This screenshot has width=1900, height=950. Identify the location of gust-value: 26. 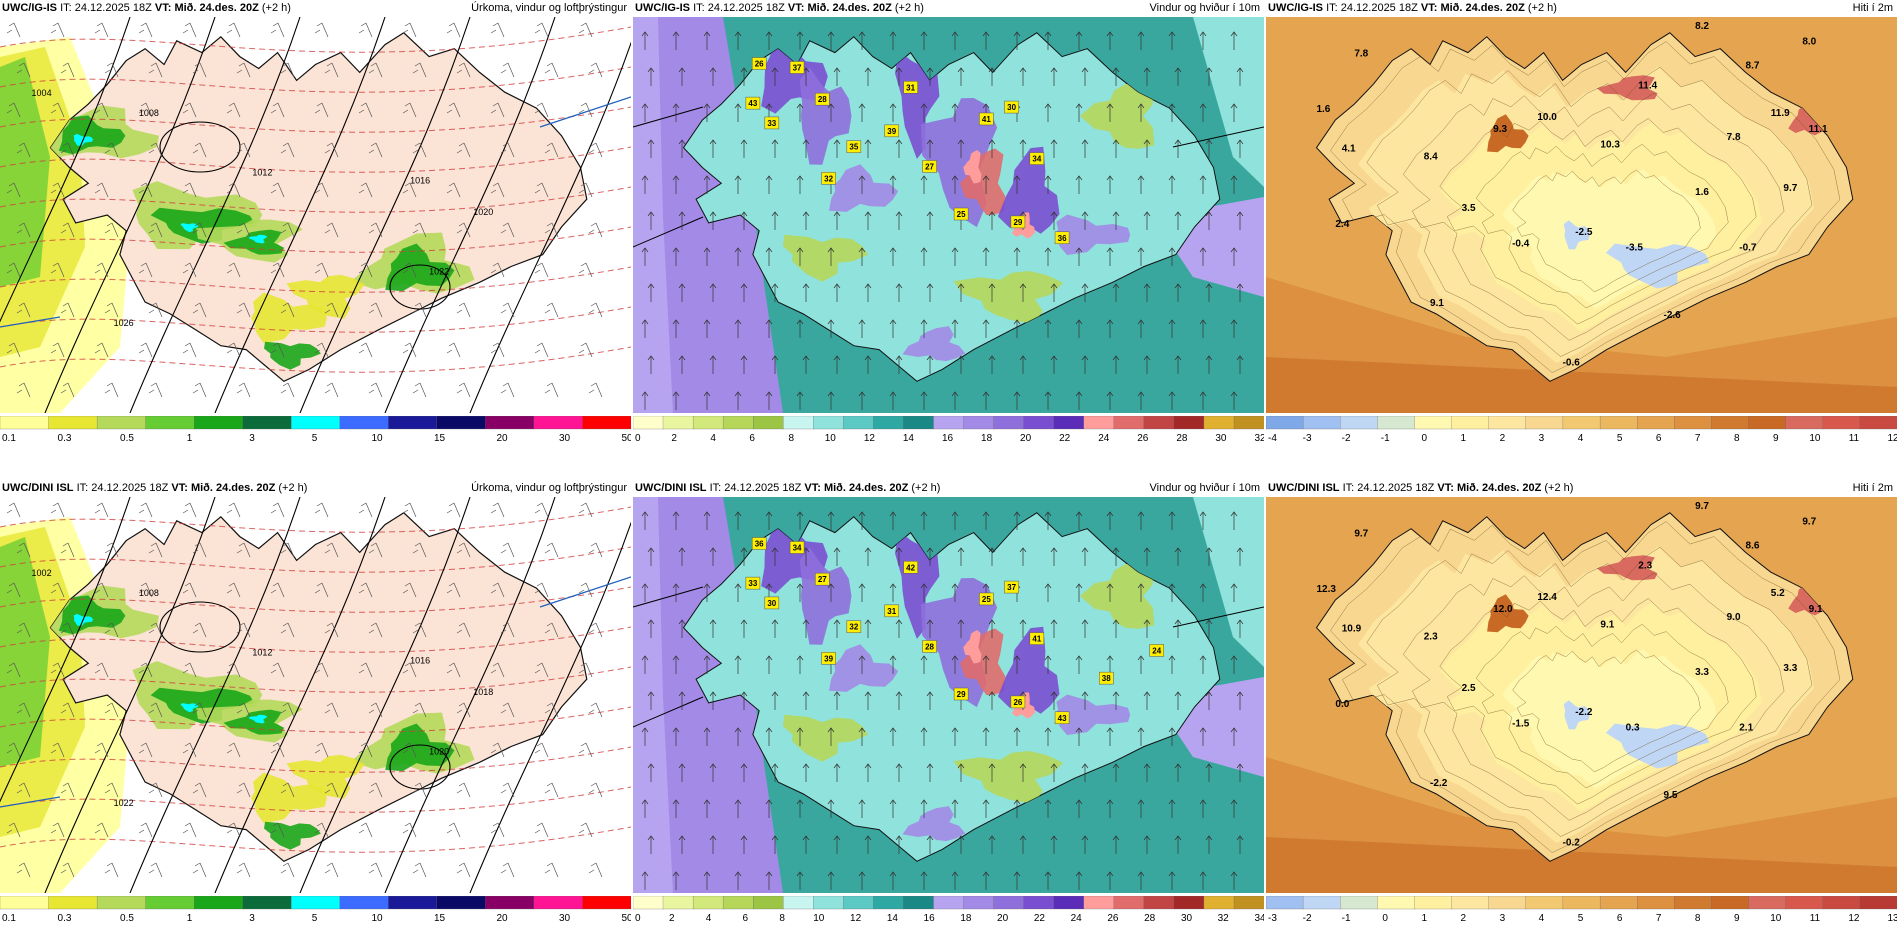
(1017, 702).